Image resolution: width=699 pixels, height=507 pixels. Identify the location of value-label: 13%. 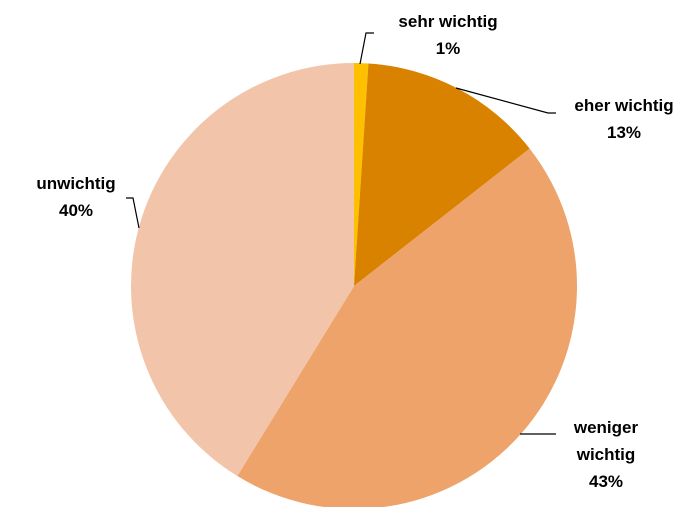
(624, 132).